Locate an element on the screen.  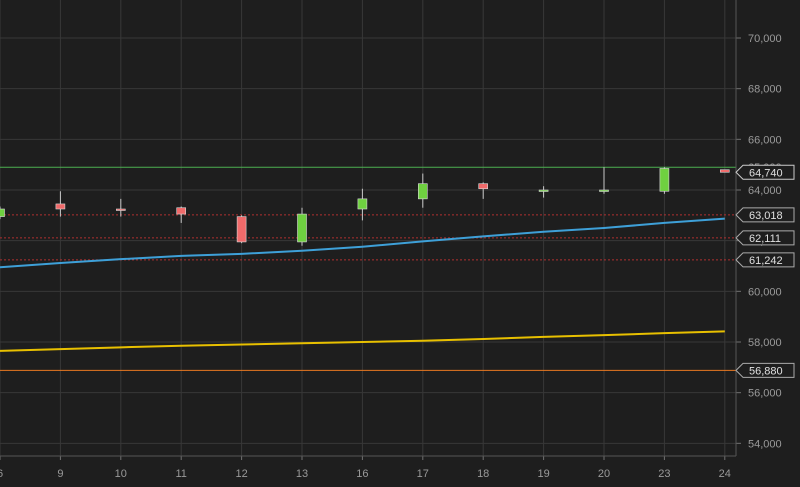
x-tick-label: 16 is located at coordinates (362, 474).